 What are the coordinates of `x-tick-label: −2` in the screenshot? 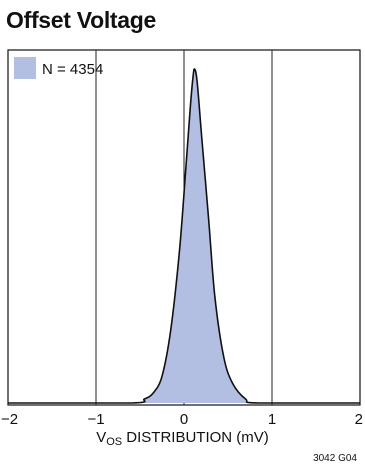 It's located at (9, 419).